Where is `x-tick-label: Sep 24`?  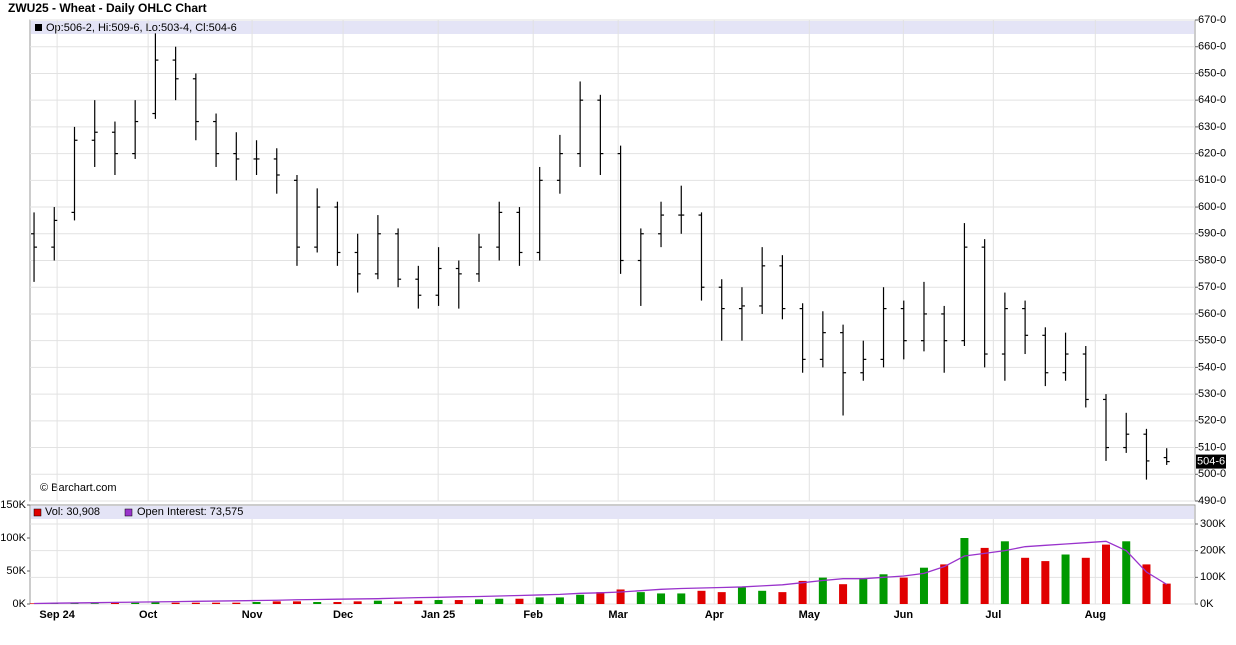
x-tick-label: Sep 24 is located at coordinates (57, 615).